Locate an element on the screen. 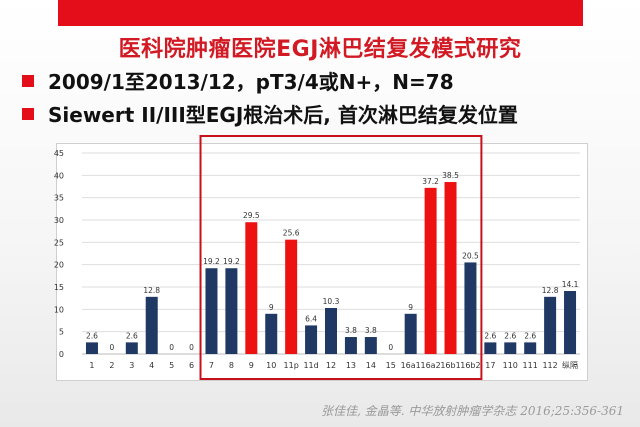  x-tick-label: 纵隔 is located at coordinates (570, 365).